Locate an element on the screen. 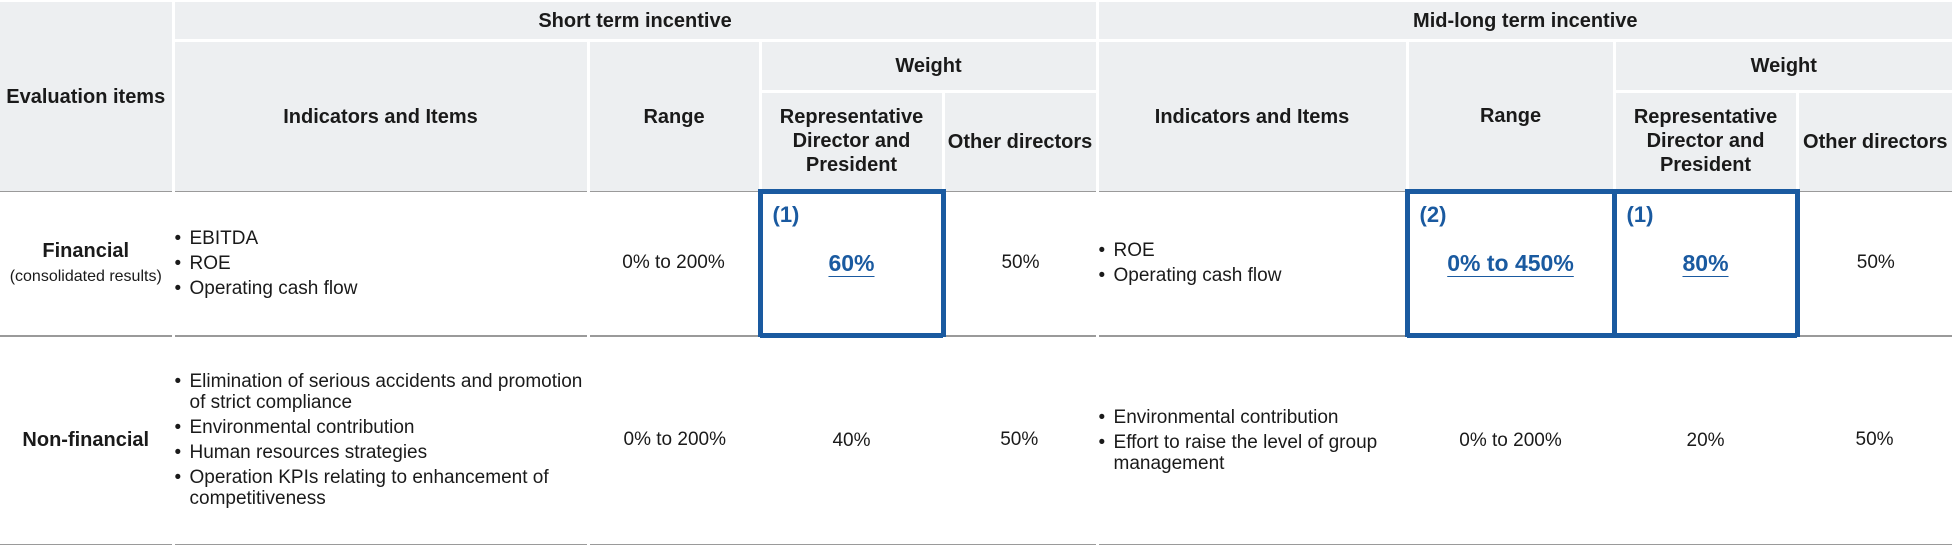 Image resolution: width=1952 pixels, height=545 pixels. non-financial-mid-range-cell: 0% to 200% is located at coordinates (1511, 439).